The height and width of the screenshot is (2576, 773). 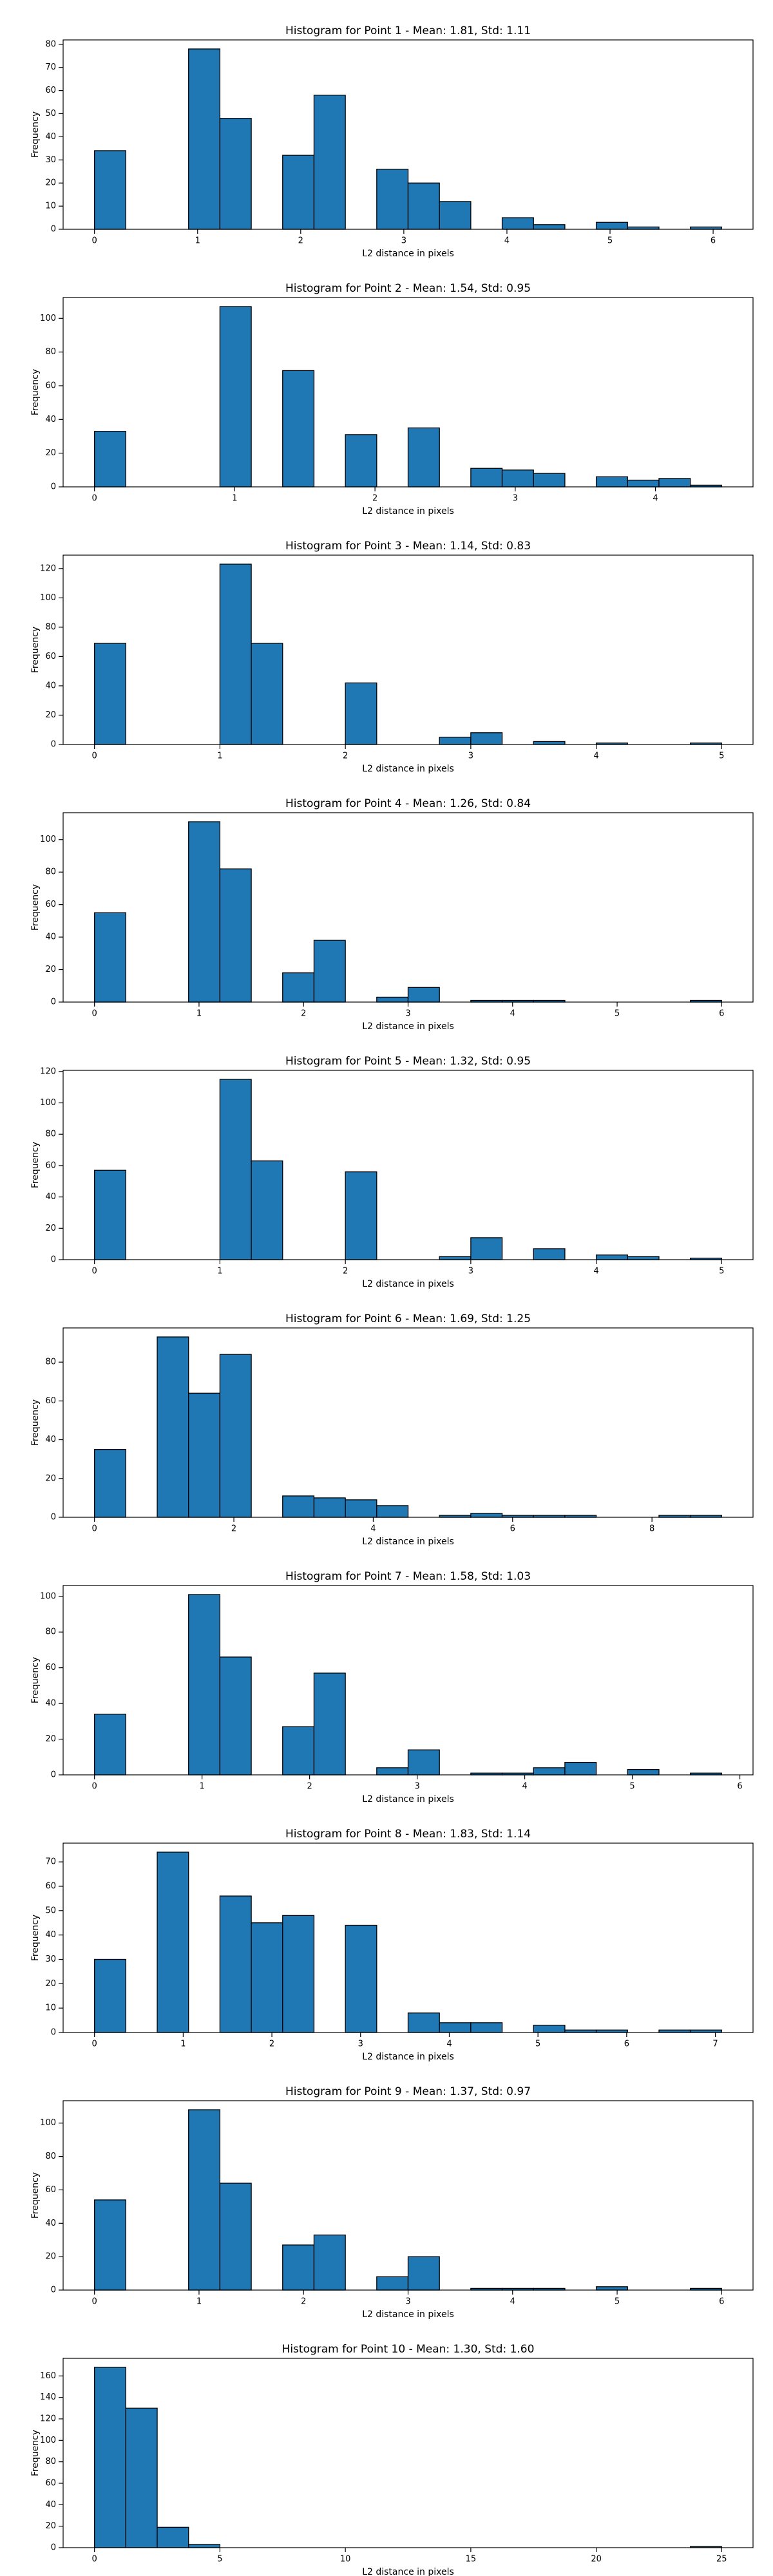 What do you see at coordinates (50, 207) in the screenshot?
I see `y-tick-label: 10` at bounding box center [50, 207].